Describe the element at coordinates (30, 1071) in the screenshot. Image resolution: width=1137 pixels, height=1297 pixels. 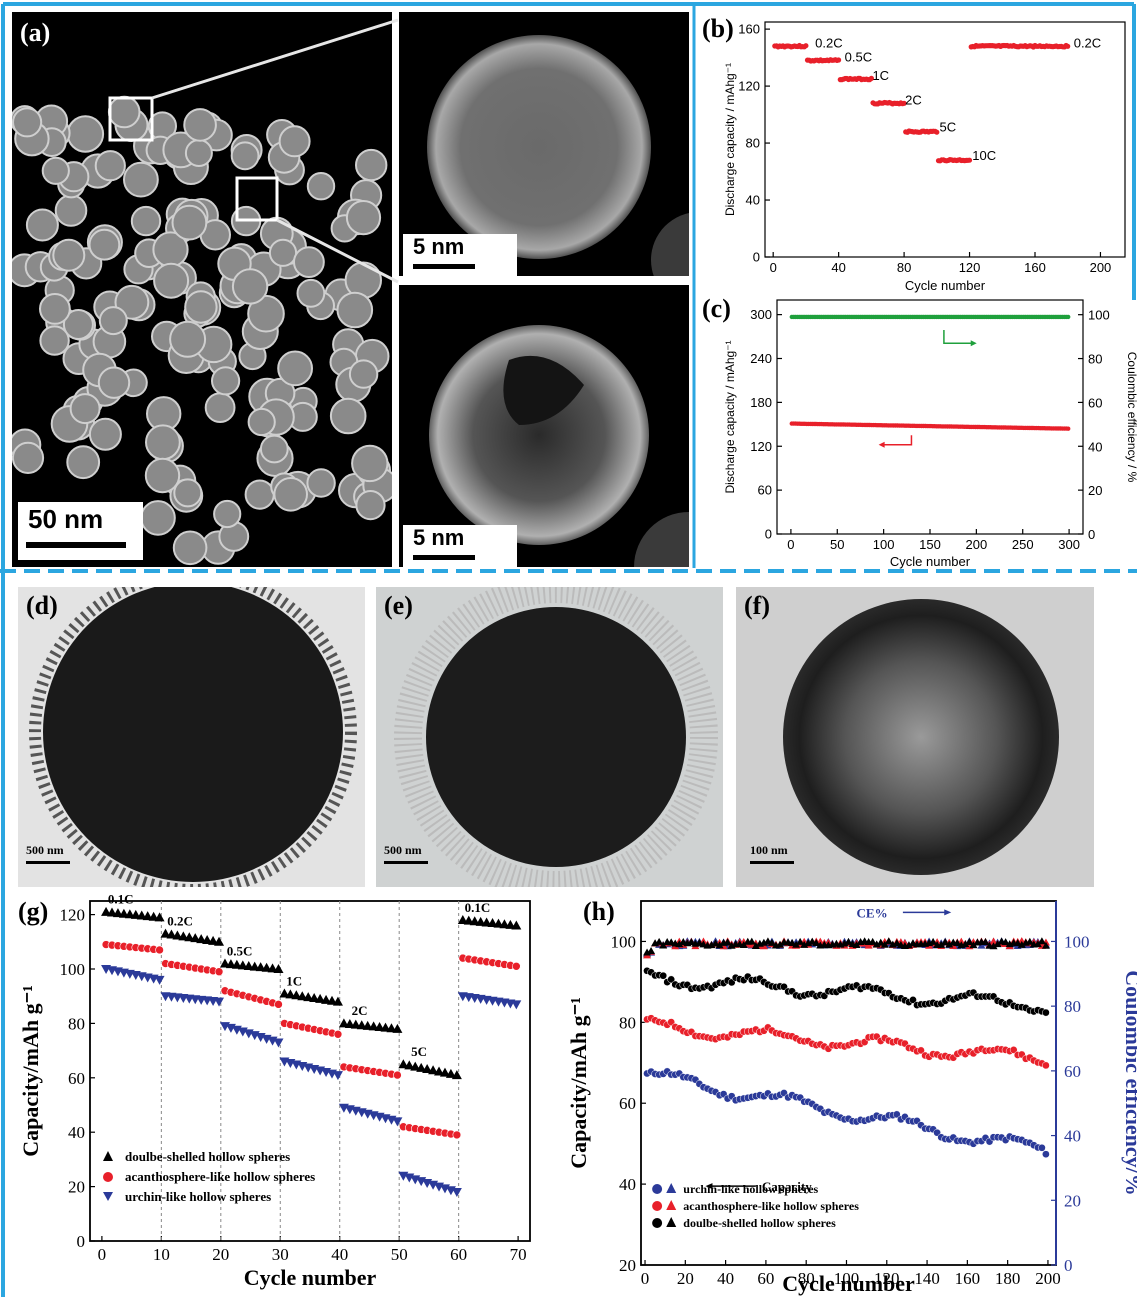
I see `y-axis-label: Capacity/mAh g⁻¹` at that location.